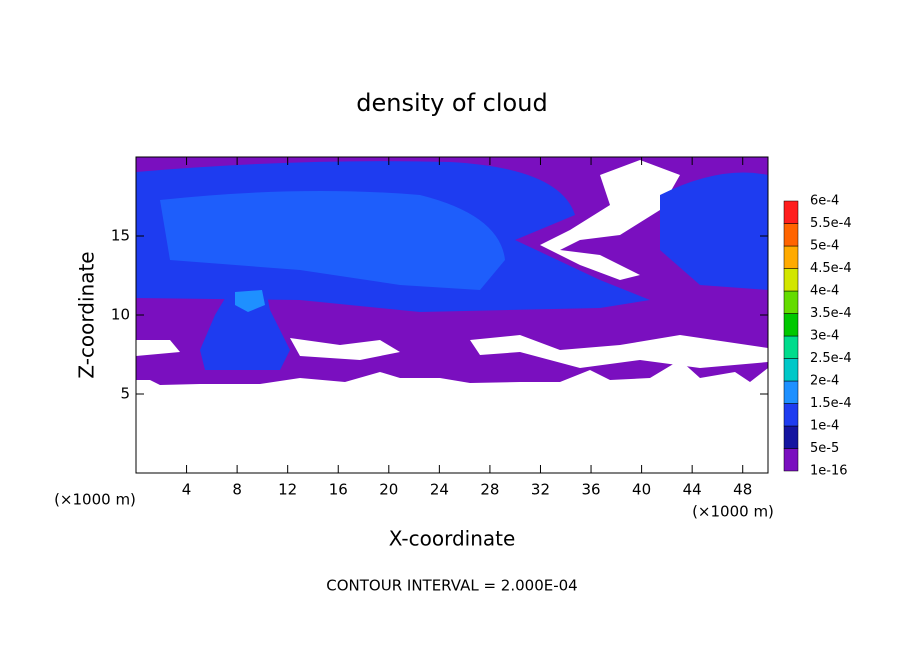 The width and height of the screenshot is (904, 658). I want to click on y-tick-label: 15, so click(120, 236).